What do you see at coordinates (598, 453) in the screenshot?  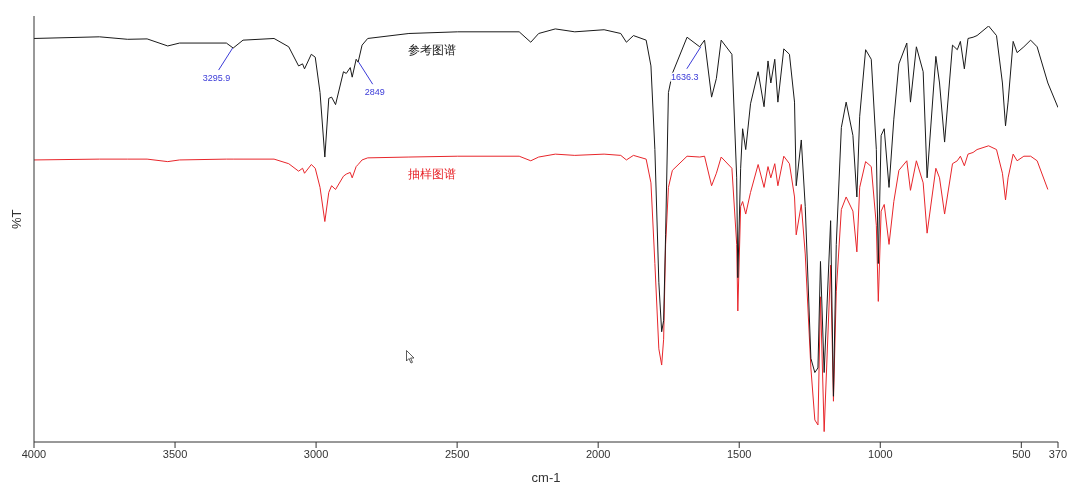 I see `x-tick-label: 2000` at bounding box center [598, 453].